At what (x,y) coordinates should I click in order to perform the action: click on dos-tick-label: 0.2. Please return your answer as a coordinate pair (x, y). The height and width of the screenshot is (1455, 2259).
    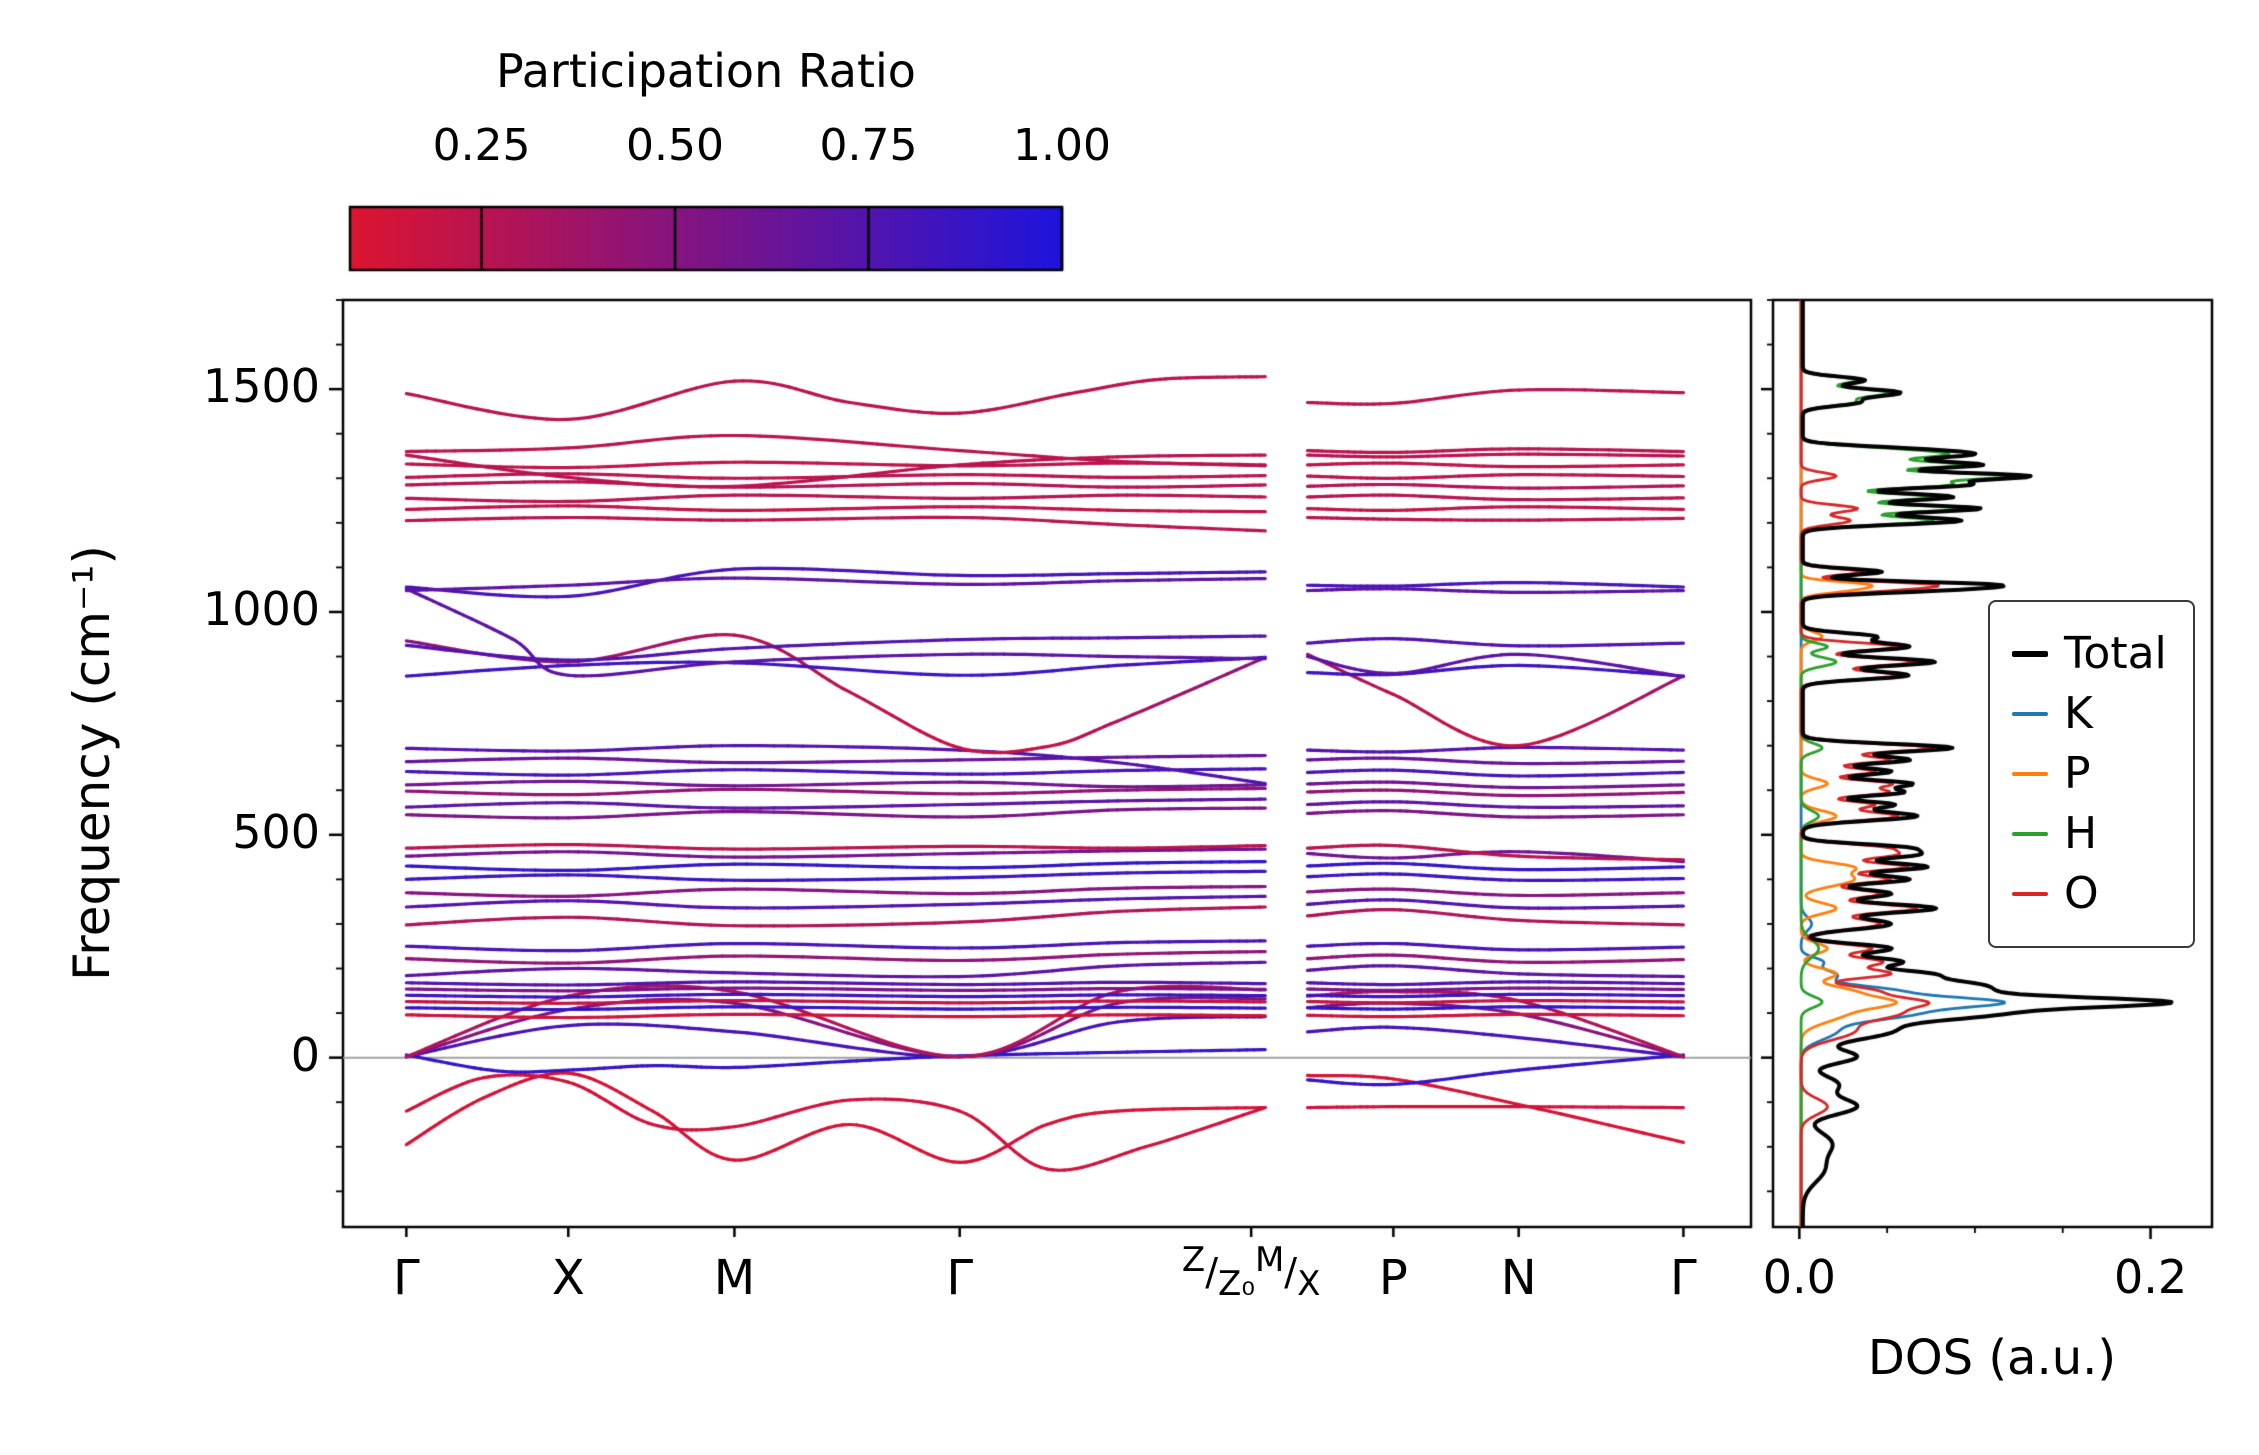
    Looking at the image, I should click on (2150, 1277).